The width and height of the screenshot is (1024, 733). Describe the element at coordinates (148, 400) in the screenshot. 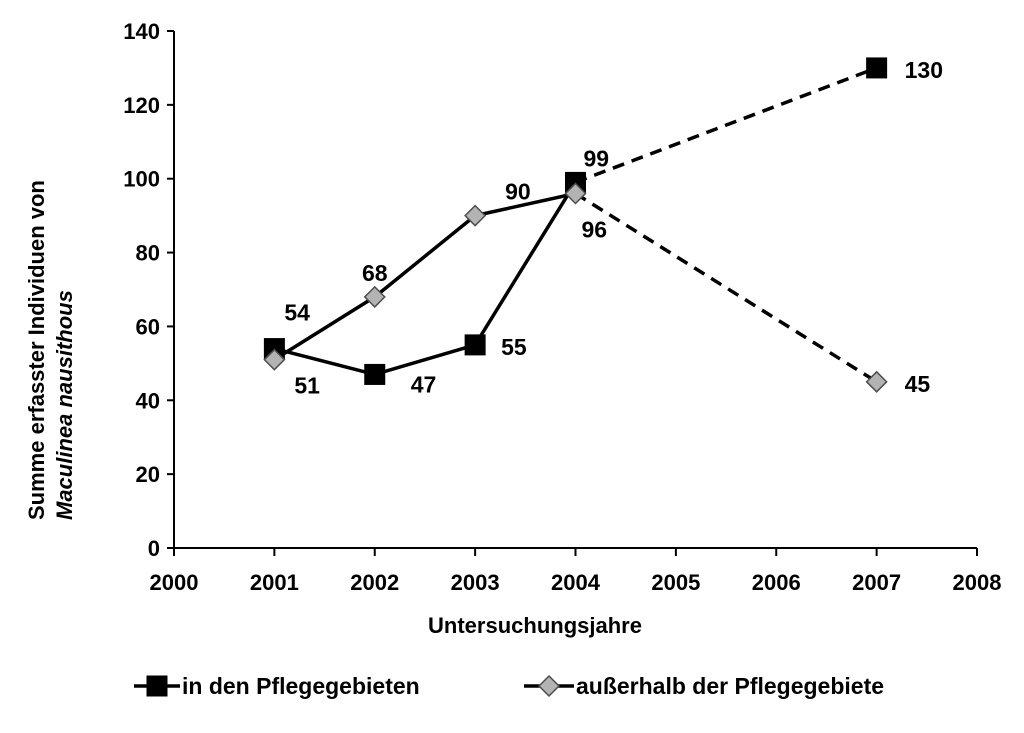

I see `y-tick-label-40: 40` at that location.